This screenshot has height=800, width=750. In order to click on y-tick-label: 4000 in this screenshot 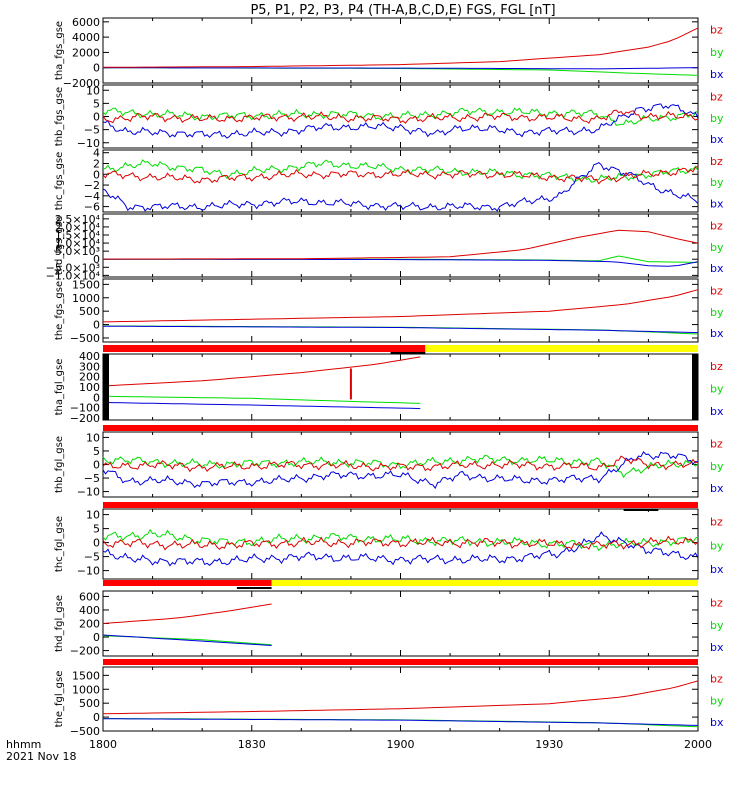, I will do `click(86, 37)`.